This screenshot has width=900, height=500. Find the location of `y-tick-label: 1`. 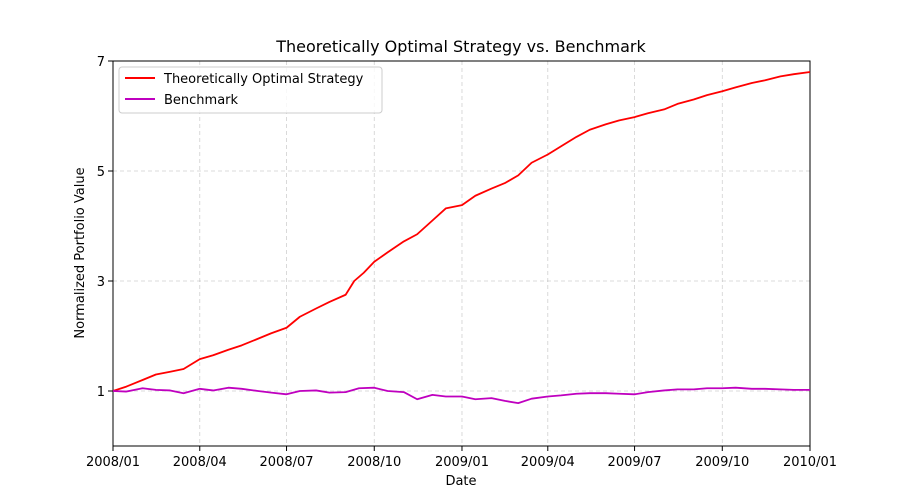

y-tick-label: 1 is located at coordinates (101, 392).